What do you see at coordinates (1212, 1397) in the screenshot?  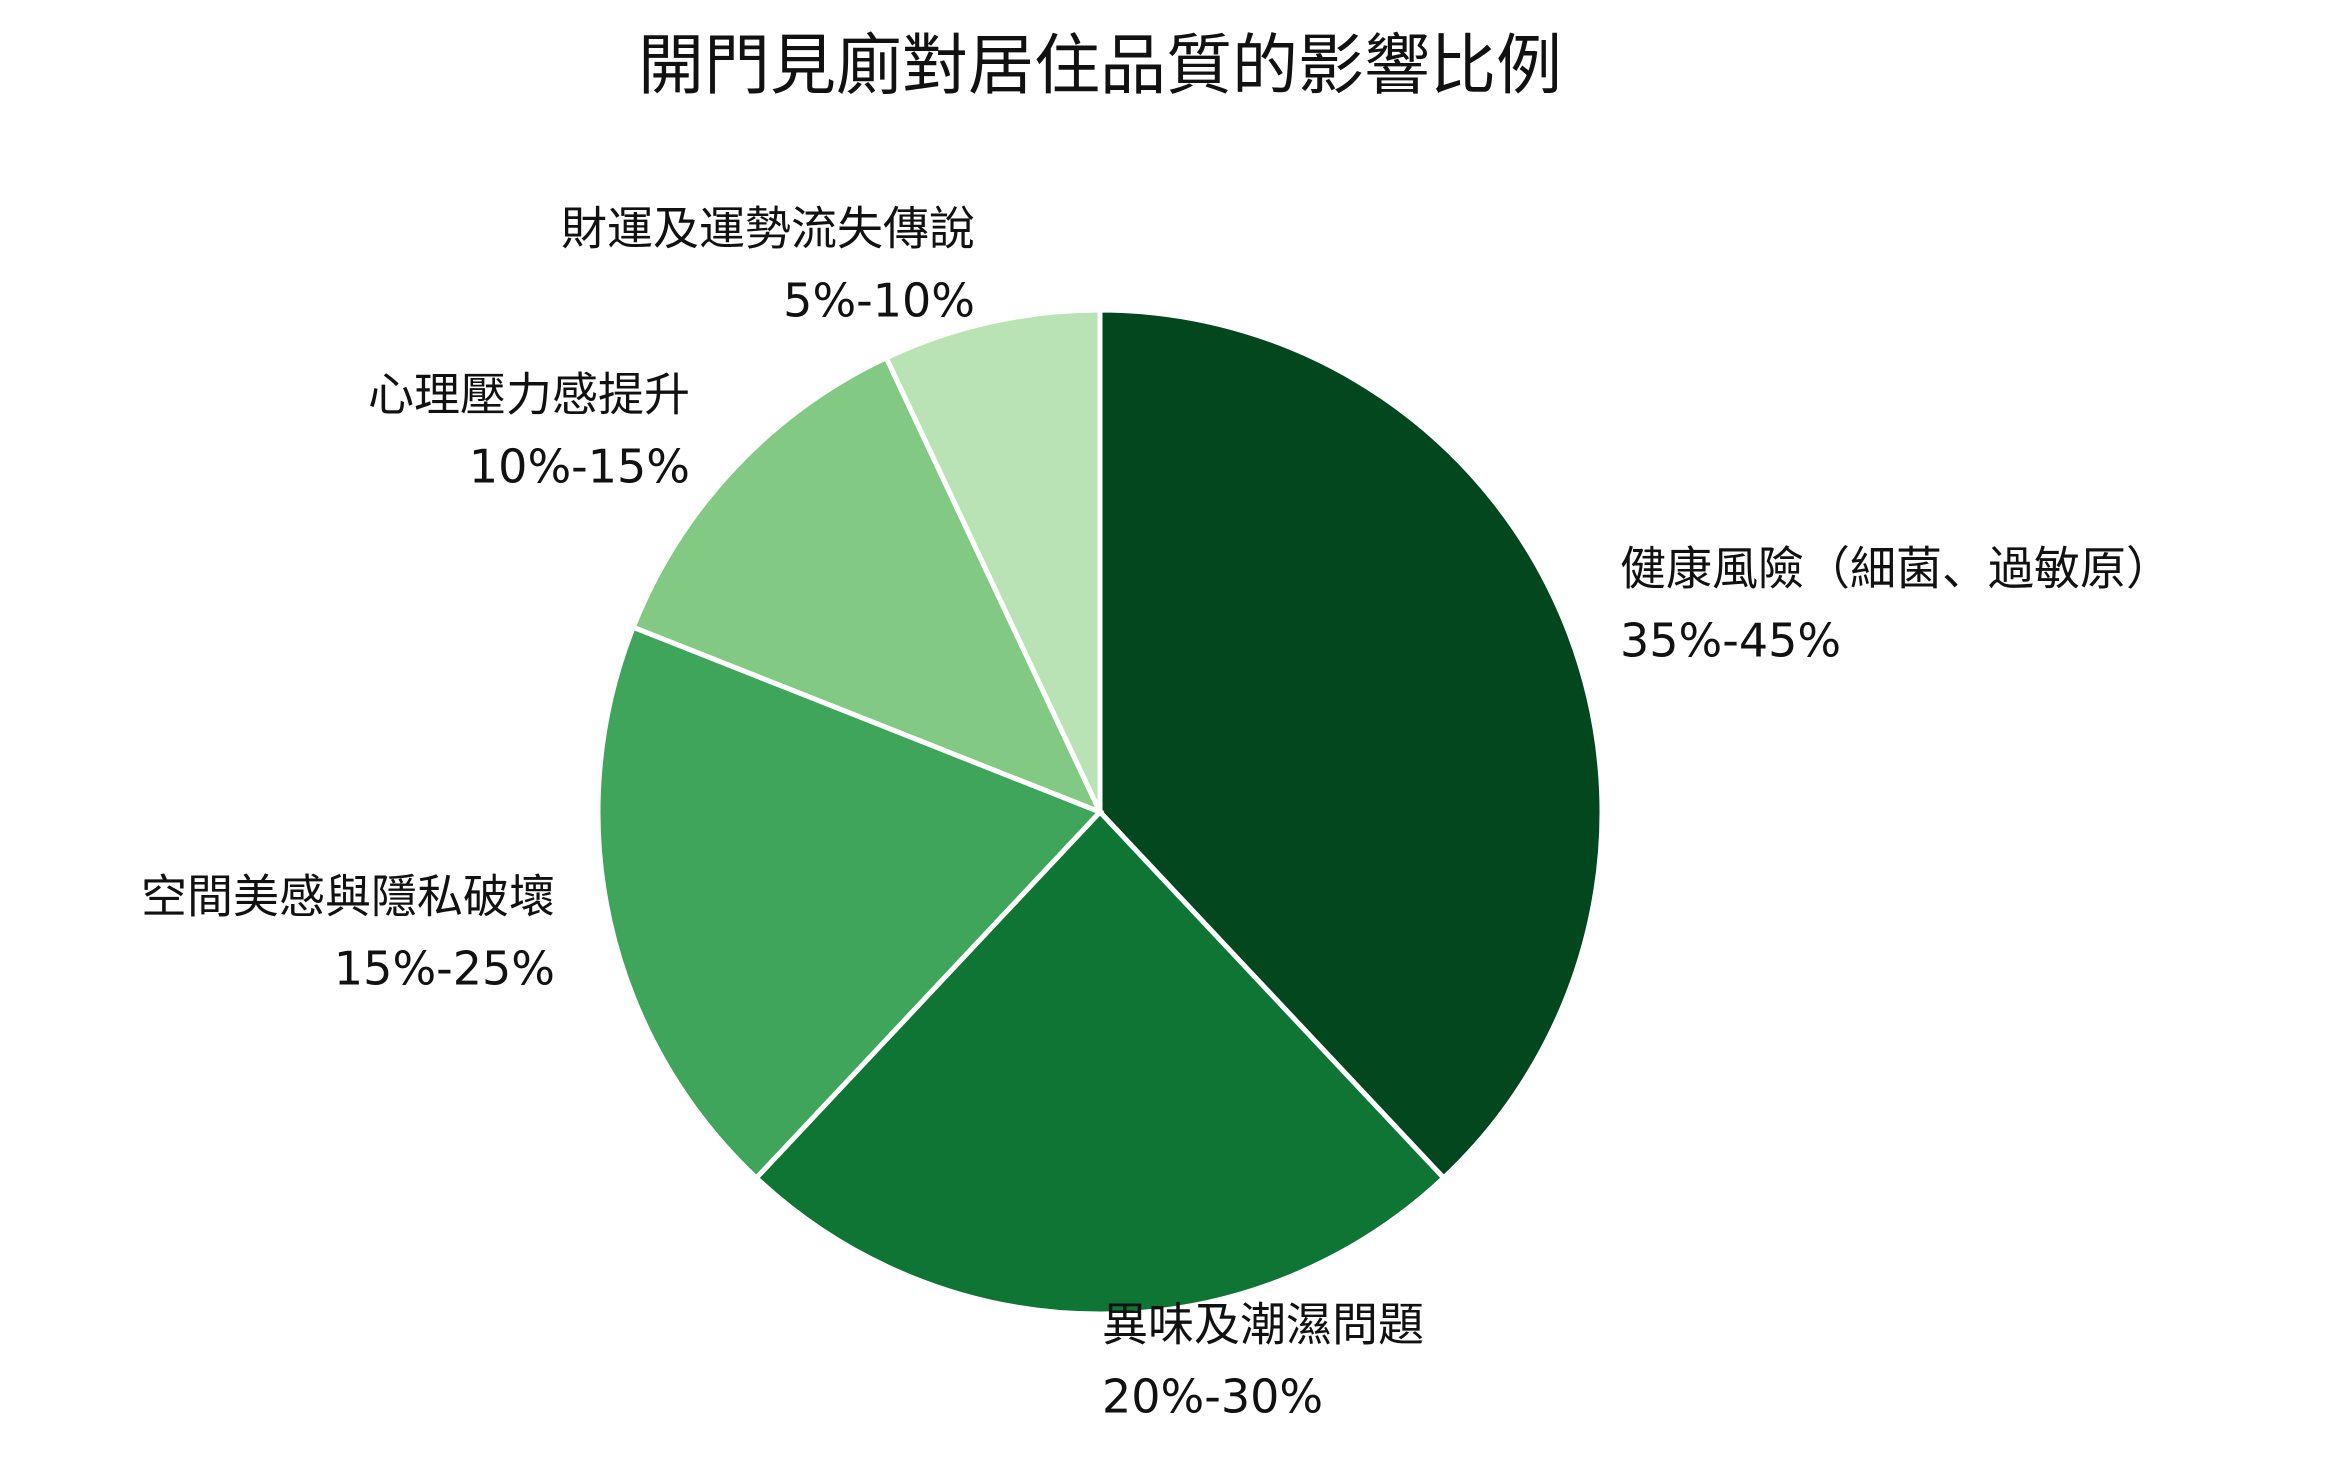 I see `slice-value-label: 20%-30%` at bounding box center [1212, 1397].